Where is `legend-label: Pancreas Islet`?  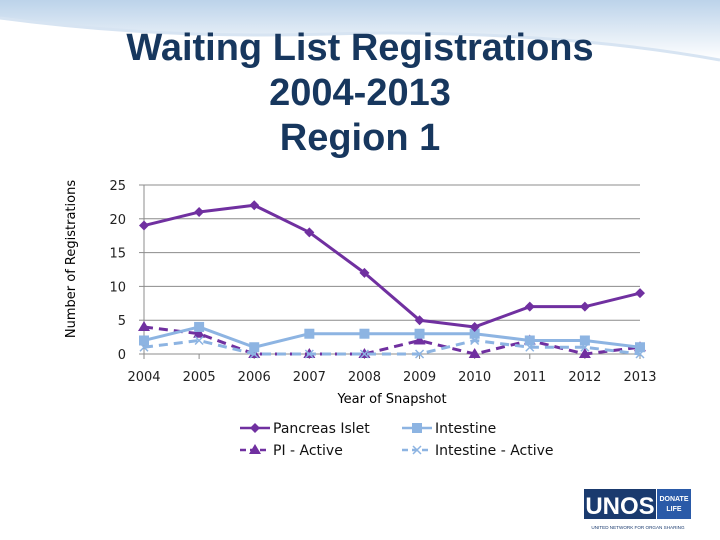
legend-label: Pancreas Islet is located at coordinates (321, 429).